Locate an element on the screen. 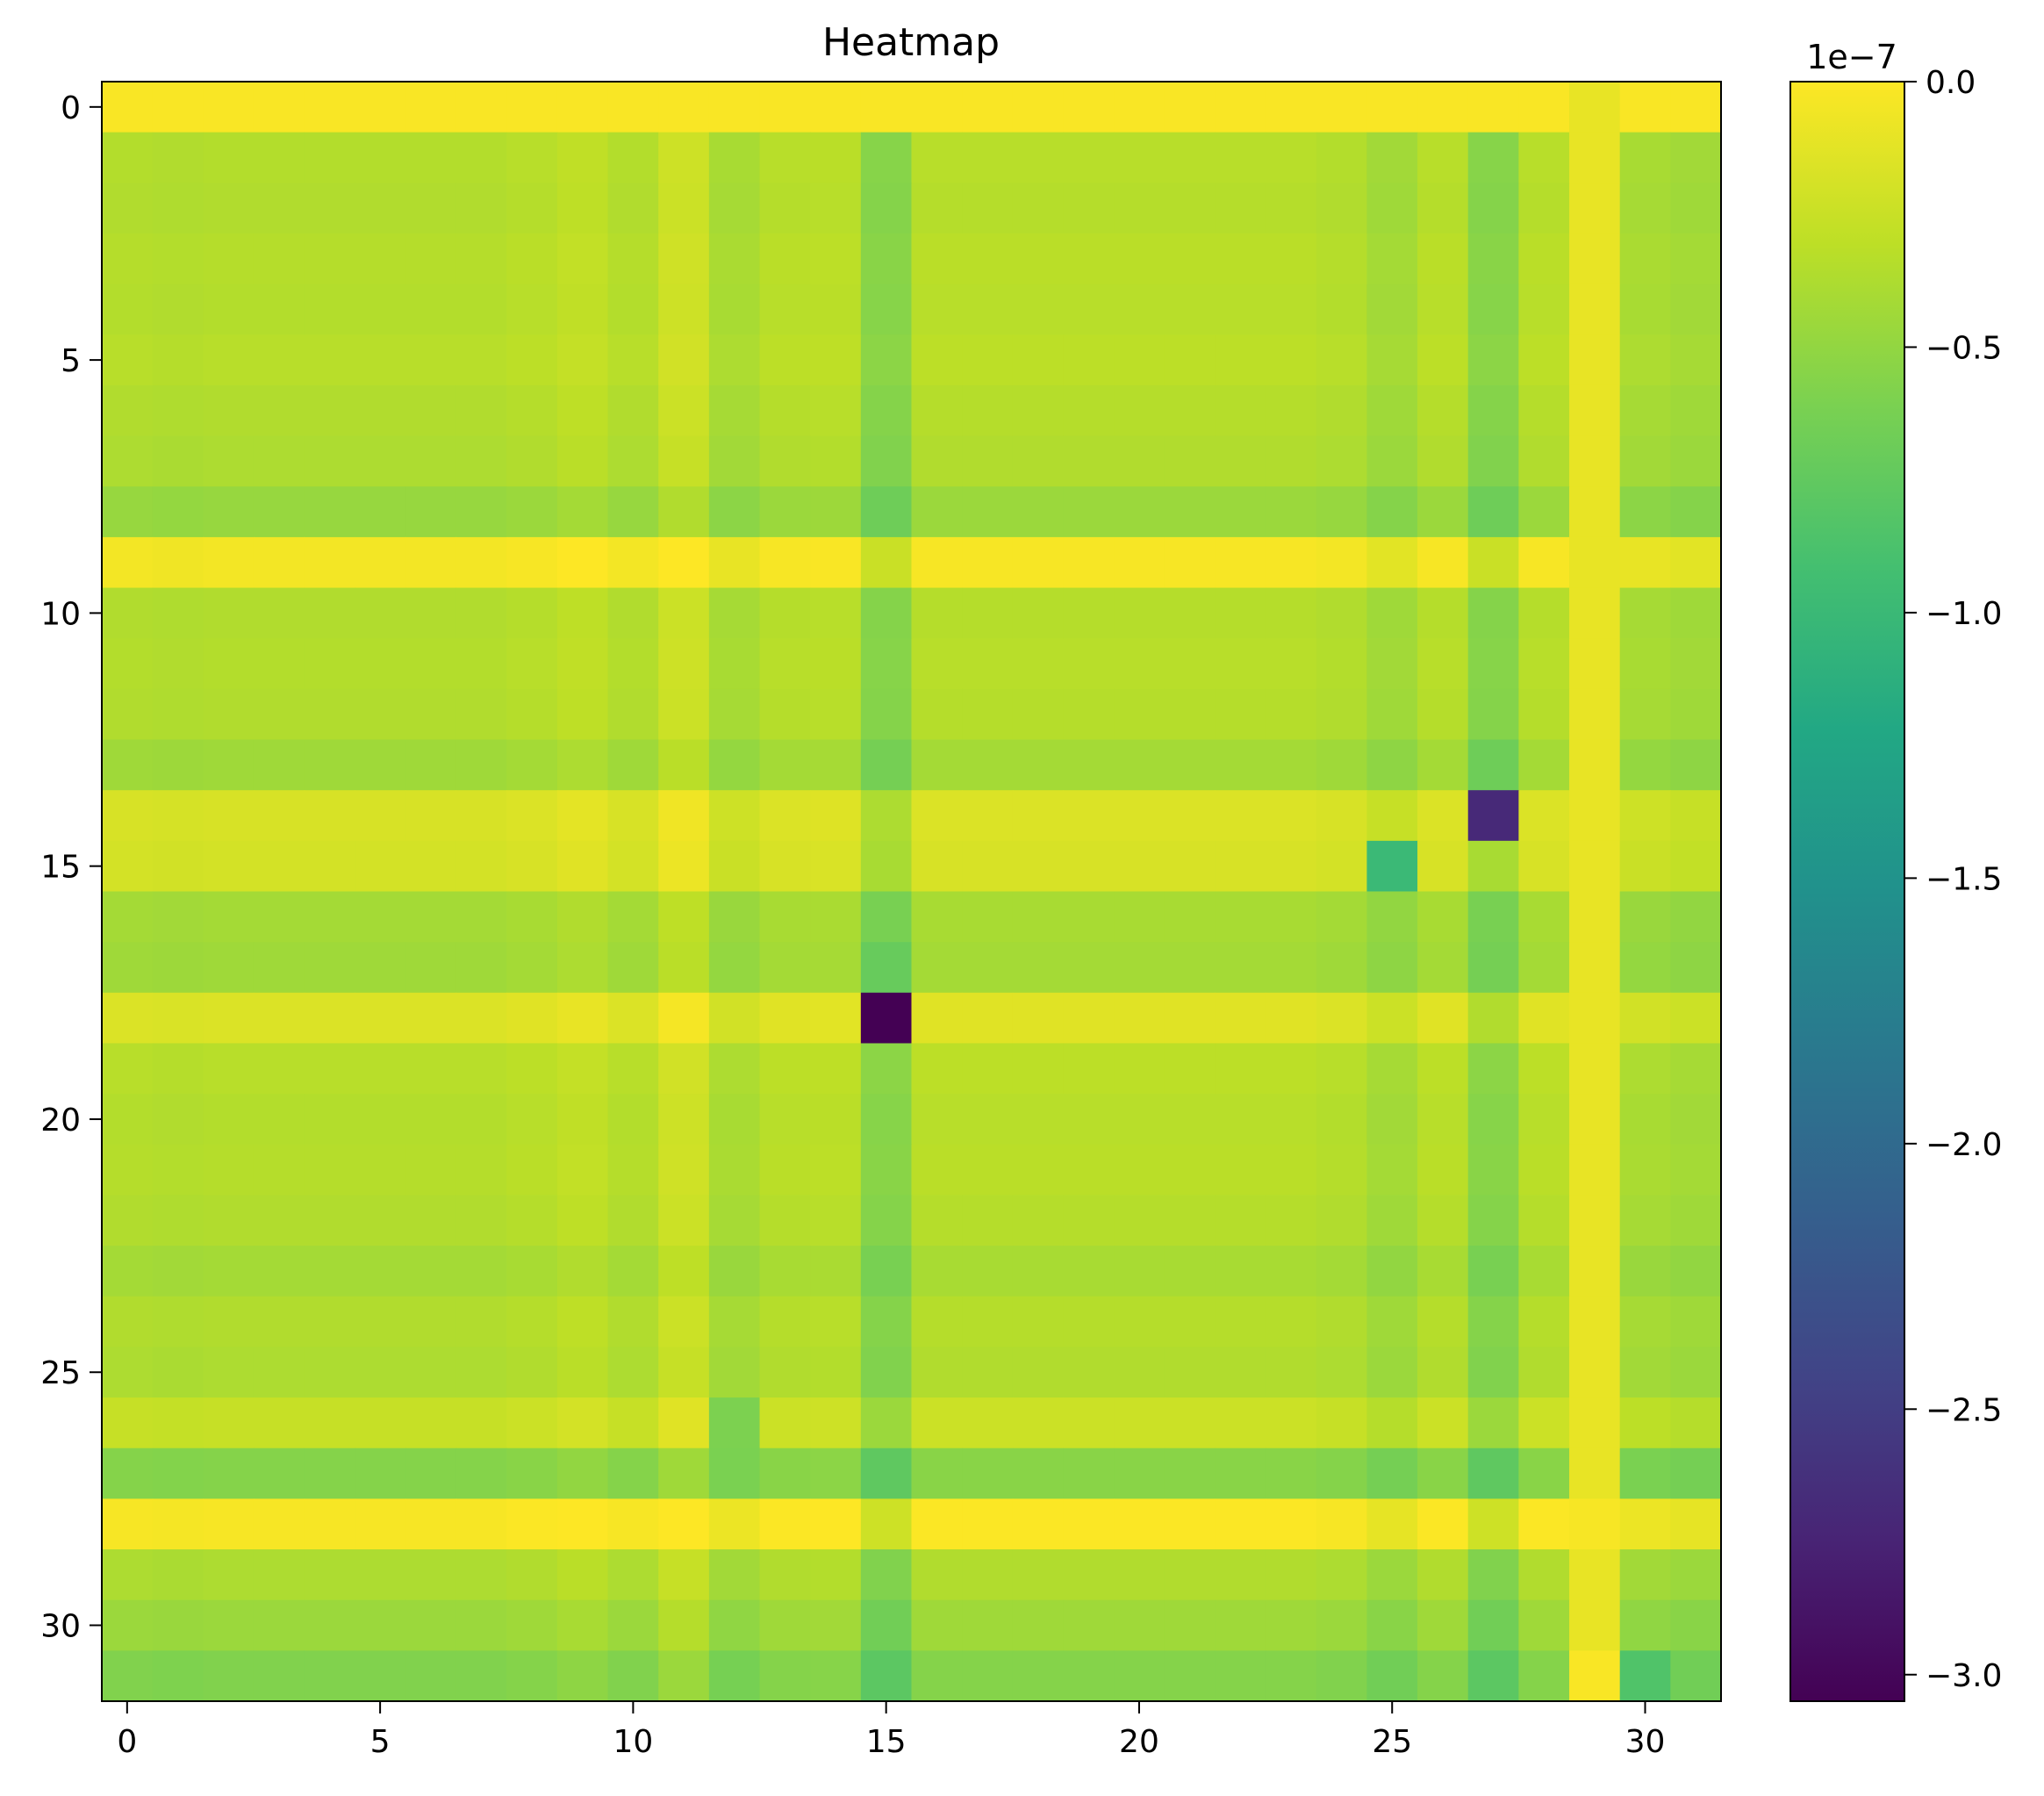 Image resolution: width=2044 pixels, height=1796 pixels. x-tick-label: 0 is located at coordinates (127, 1742).